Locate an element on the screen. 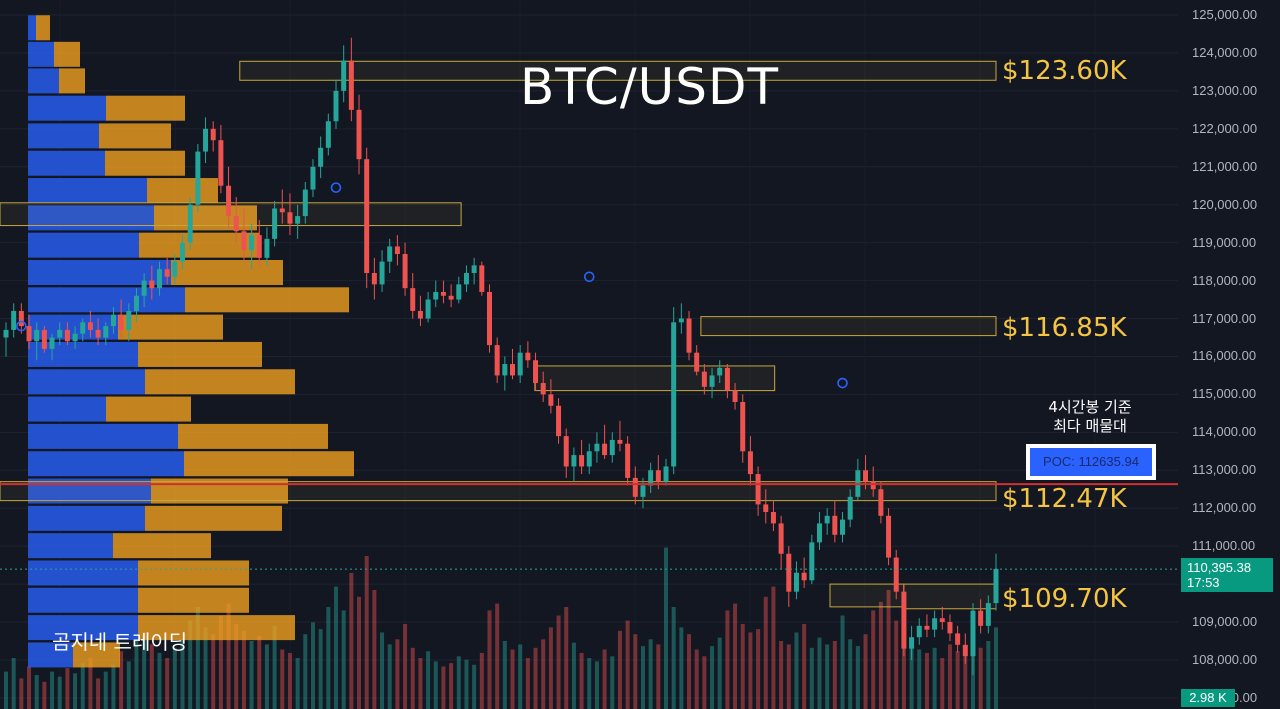  price-tick-label: 118,000.00 is located at coordinates (1224, 280).